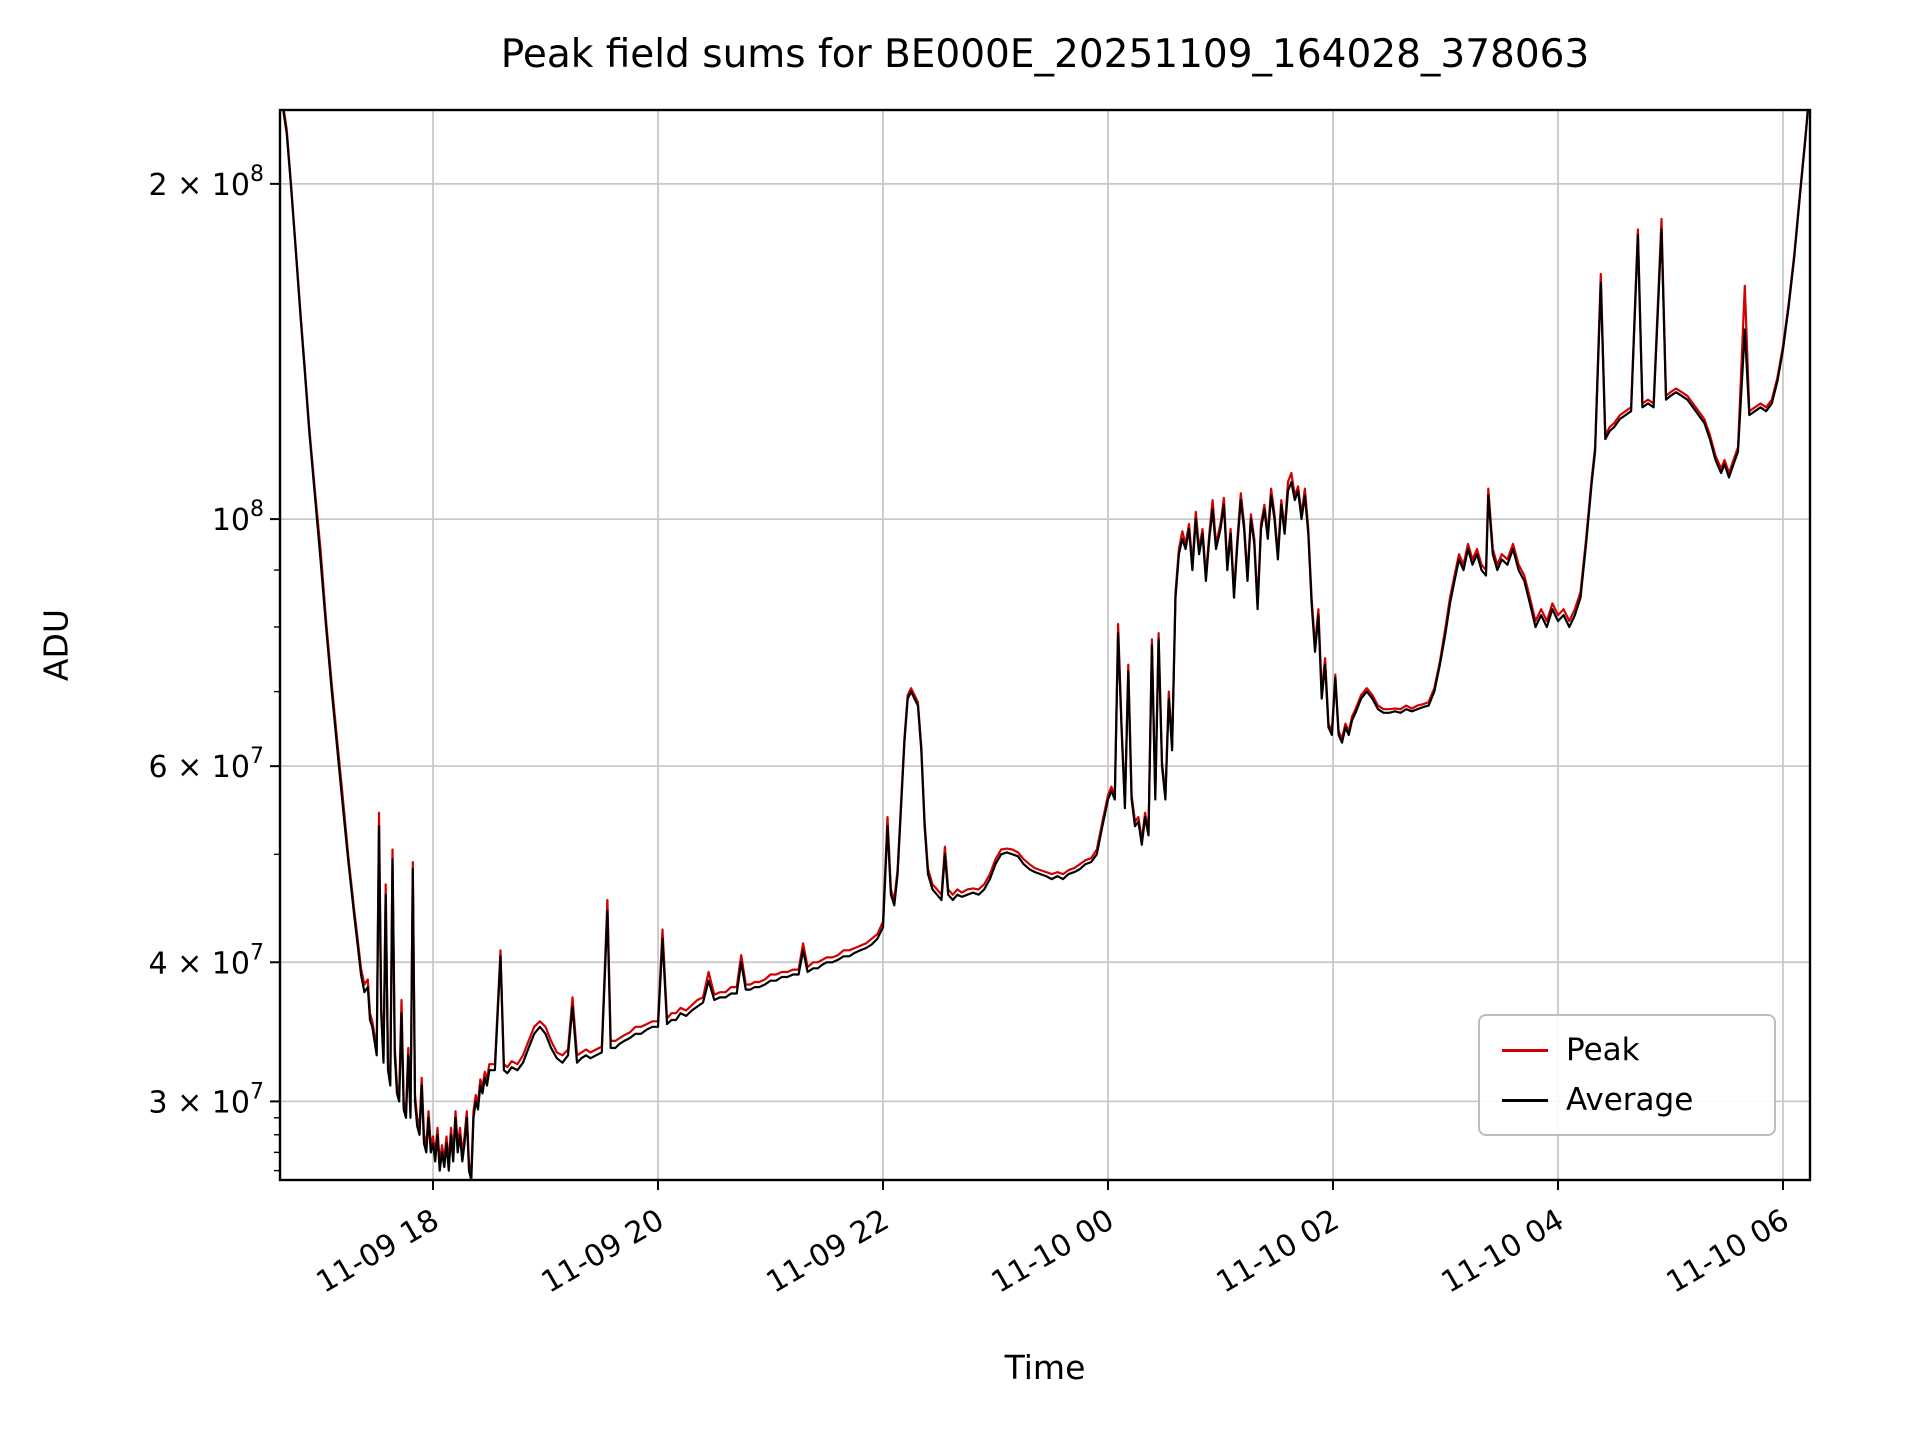  I want to click on svg-text: 108, so click(238, 517).